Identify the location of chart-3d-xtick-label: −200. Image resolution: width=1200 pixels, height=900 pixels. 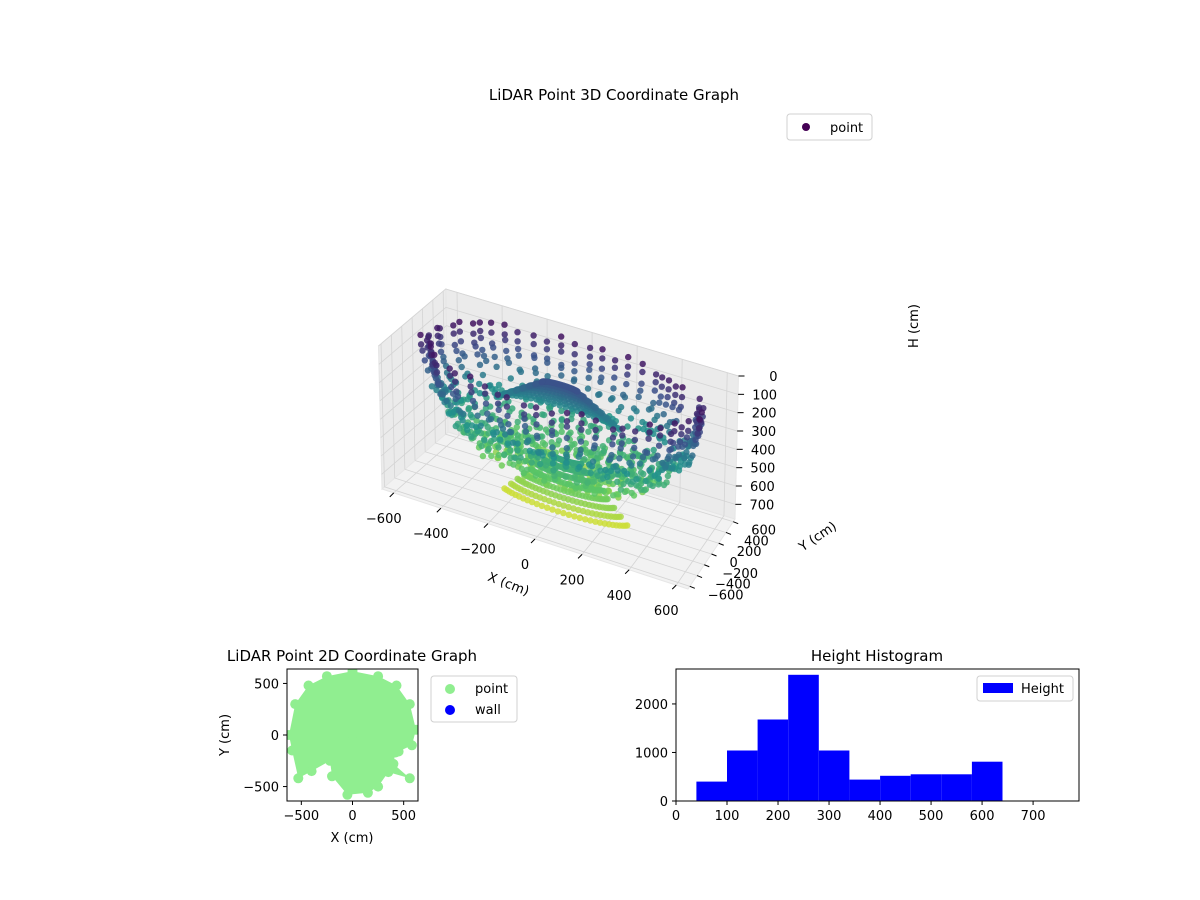
(478, 550).